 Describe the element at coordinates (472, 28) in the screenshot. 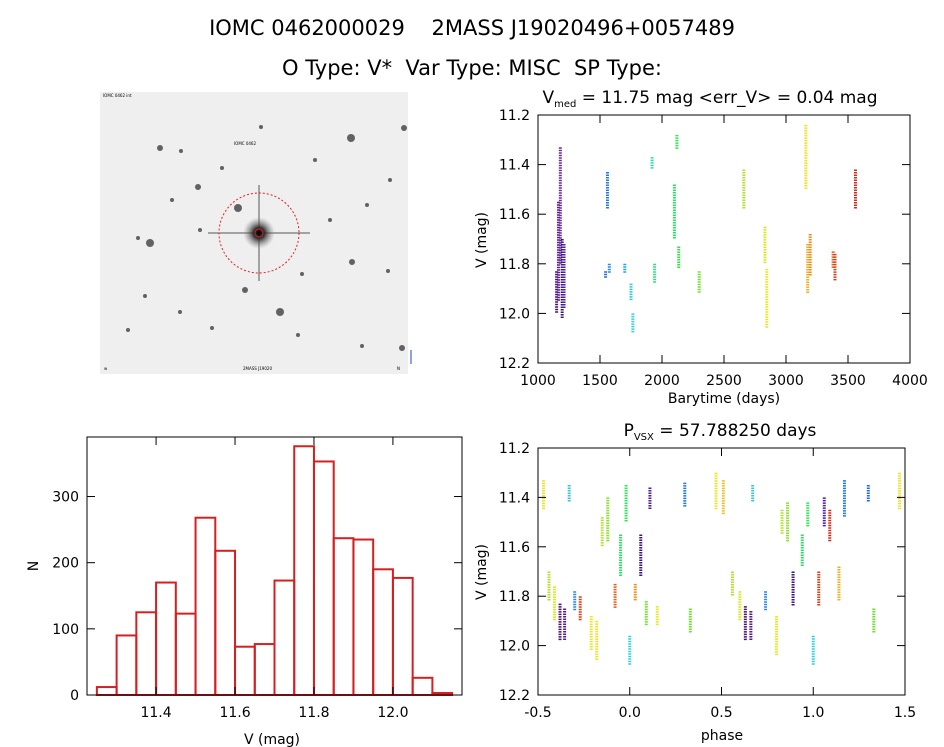

I see `chart-title-identifiers: IOMC 0462000029 2MASS J19020496+0057489` at that location.